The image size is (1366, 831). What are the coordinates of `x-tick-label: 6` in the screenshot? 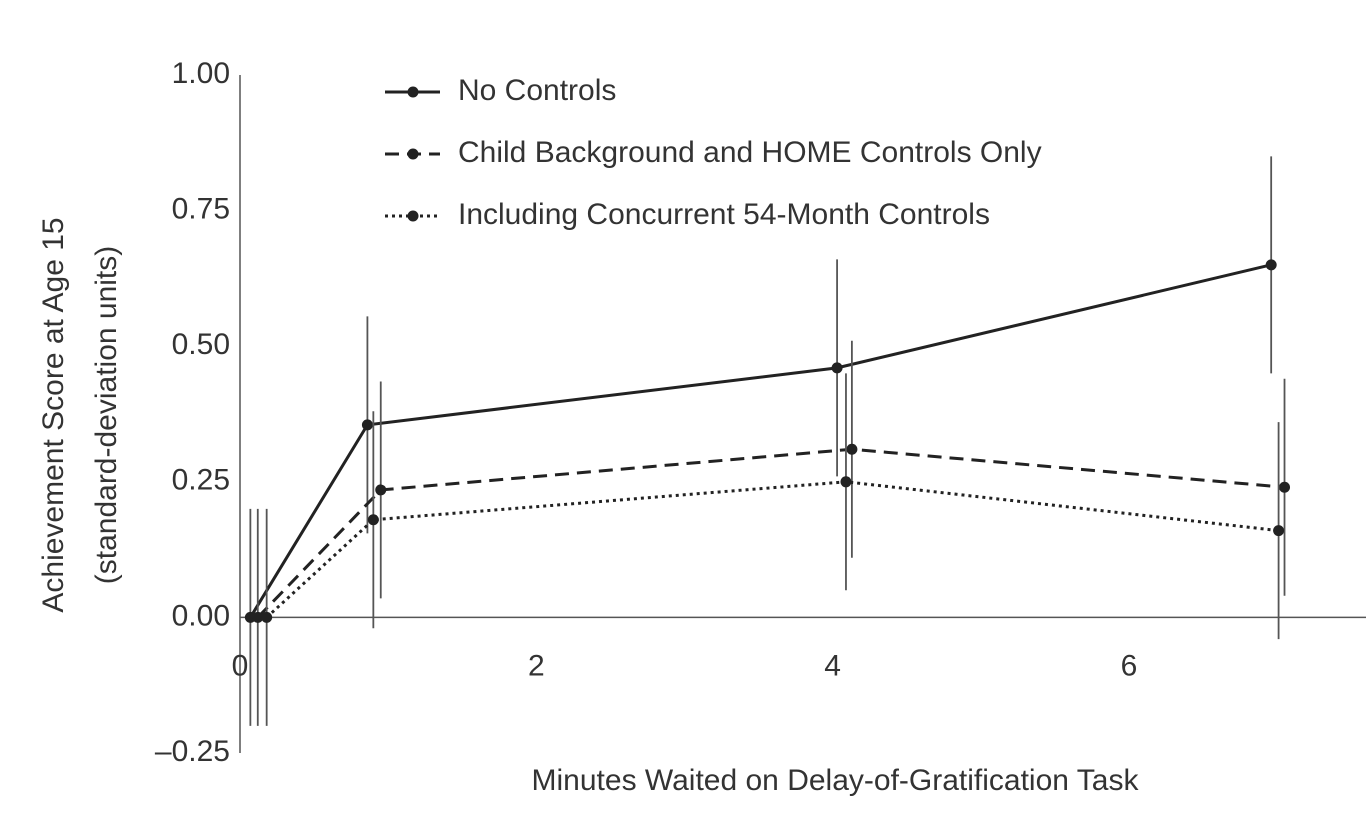 It's located at (1129, 665).